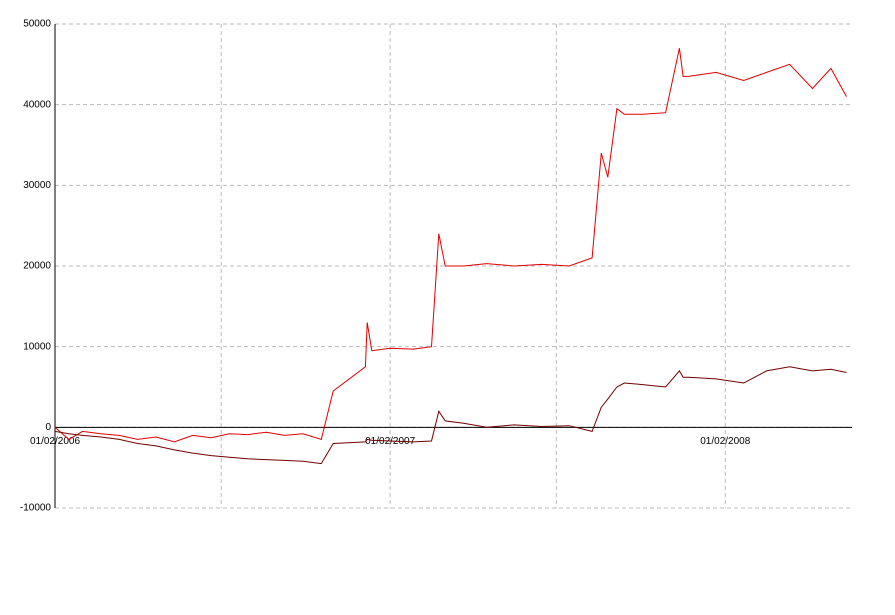 The width and height of the screenshot is (895, 615). What do you see at coordinates (36, 508) in the screenshot?
I see `y-tick-label: -10000` at bounding box center [36, 508].